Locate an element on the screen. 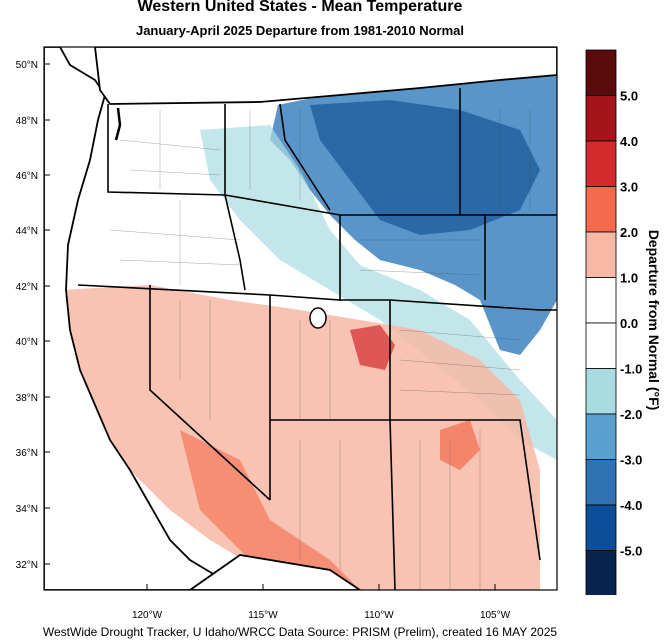 The image size is (671, 642). colorbar-tick-label: -4.0 is located at coordinates (631, 505).